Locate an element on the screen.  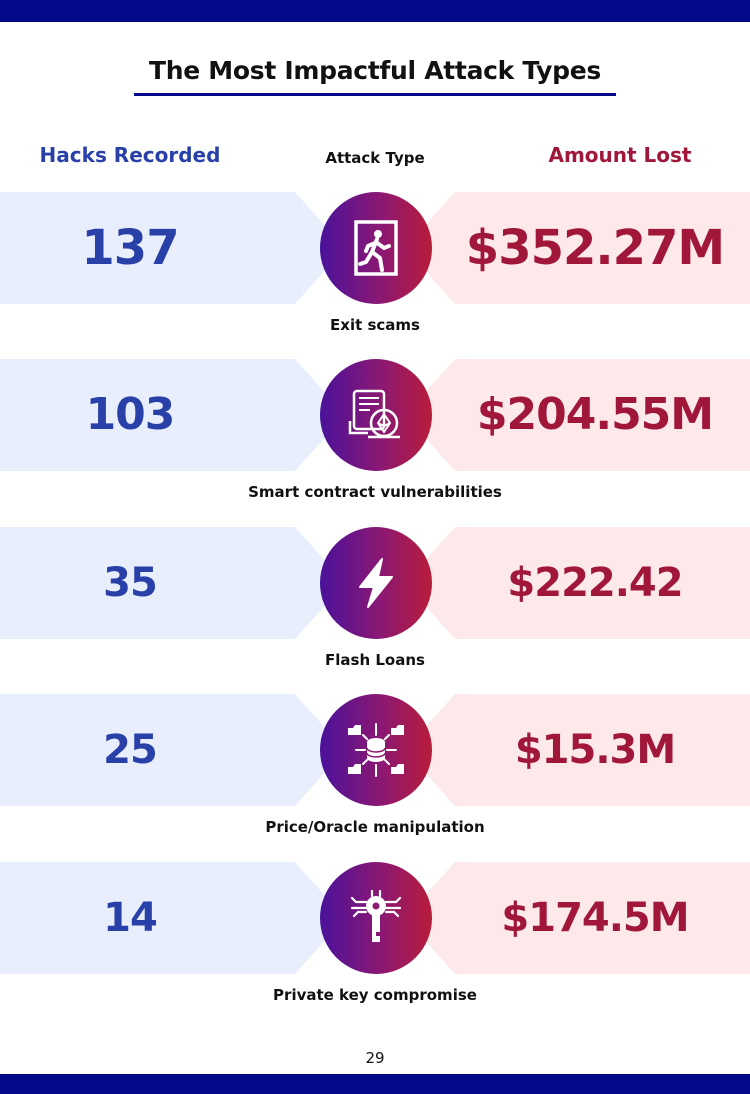
lightning-bolt-icon is located at coordinates (376, 583).